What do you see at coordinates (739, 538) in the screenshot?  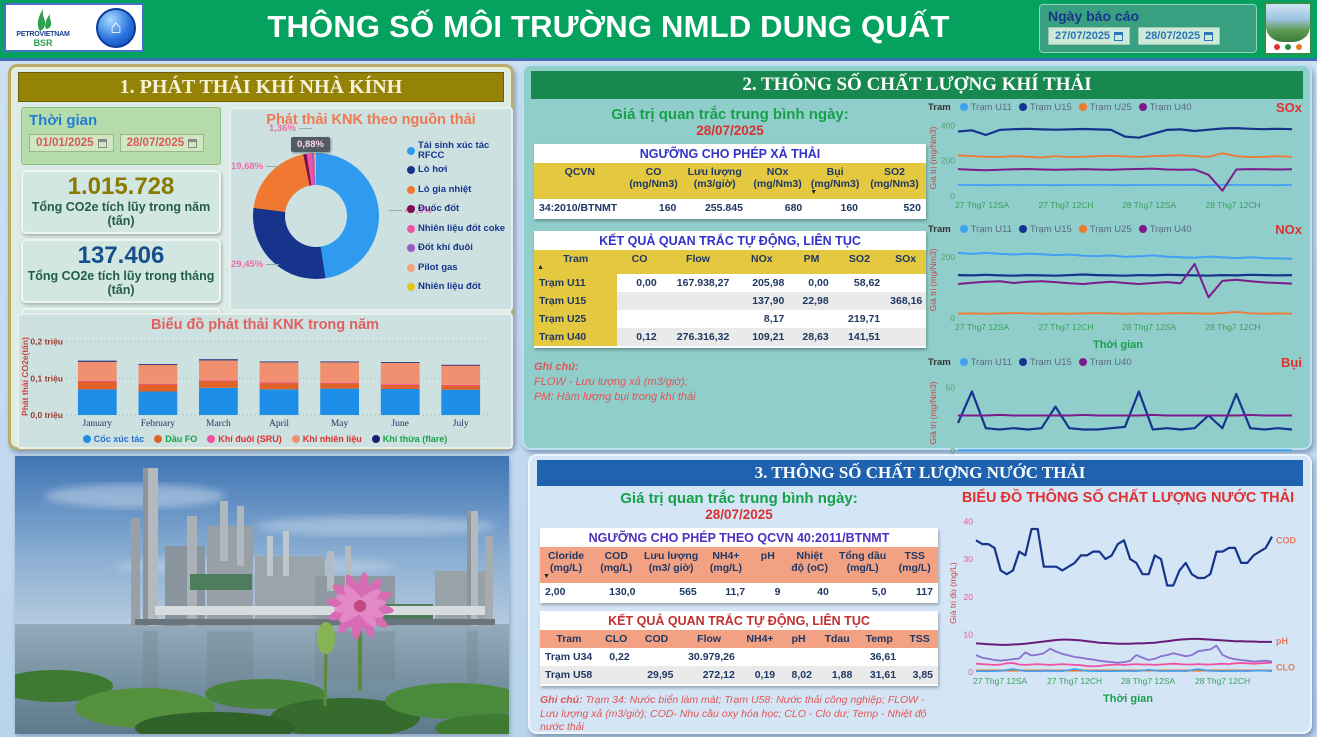 I see `table-title: NGƯỠNG CHO PHÉP THEO QCVN 40:2011/BTNMT` at bounding box center [739, 538].